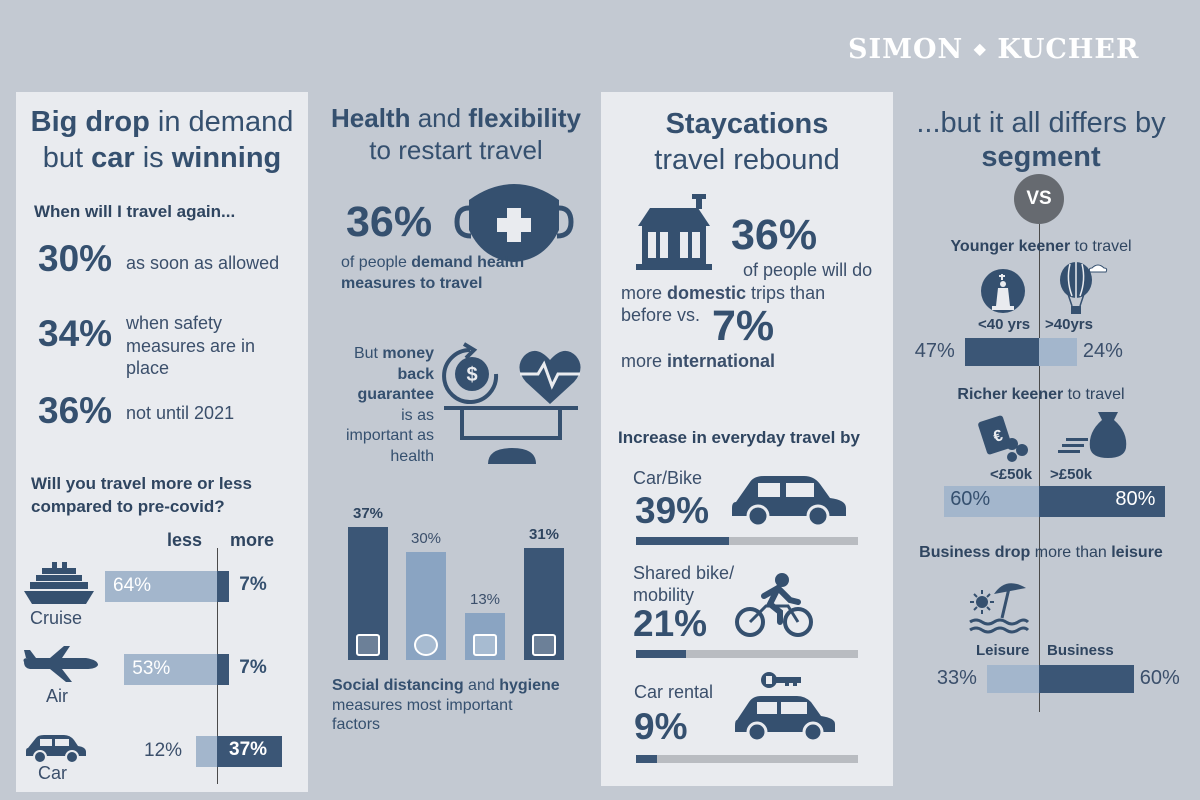 This screenshot has width=1200, height=800. Describe the element at coordinates (252, 540) in the screenshot. I see `more-label: more` at that location.